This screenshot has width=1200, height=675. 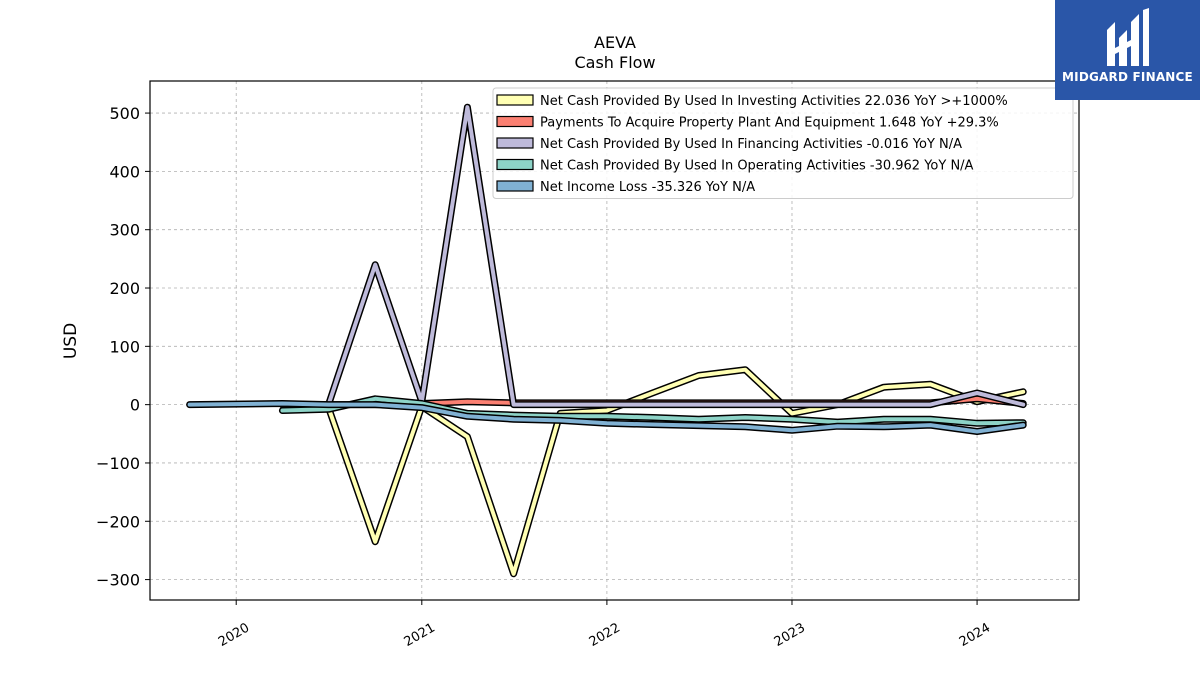 I want to click on legend-entry-label: Net Income Loss -35.326 YoY N/A, so click(x=647, y=187).